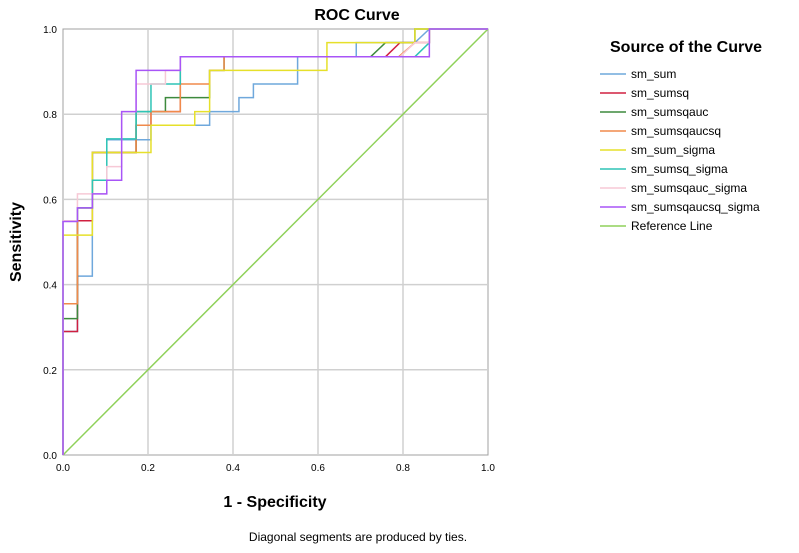  Describe the element at coordinates (50, 115) in the screenshot. I see `y-tick-label-4: 0.8` at that location.